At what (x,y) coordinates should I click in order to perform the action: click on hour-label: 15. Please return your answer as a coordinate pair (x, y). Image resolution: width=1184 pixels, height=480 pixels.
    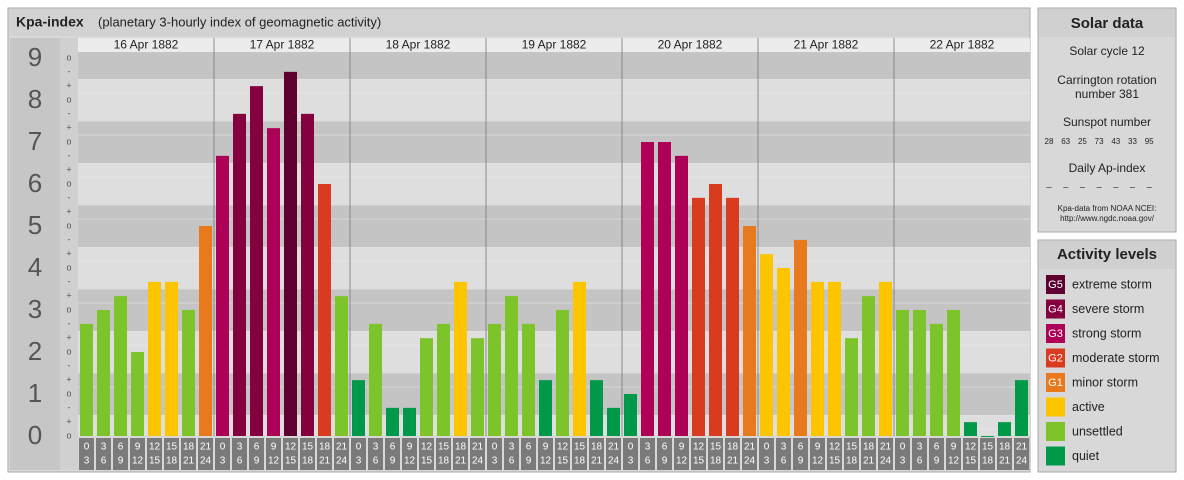
    Looking at the image, I should click on (563, 461).